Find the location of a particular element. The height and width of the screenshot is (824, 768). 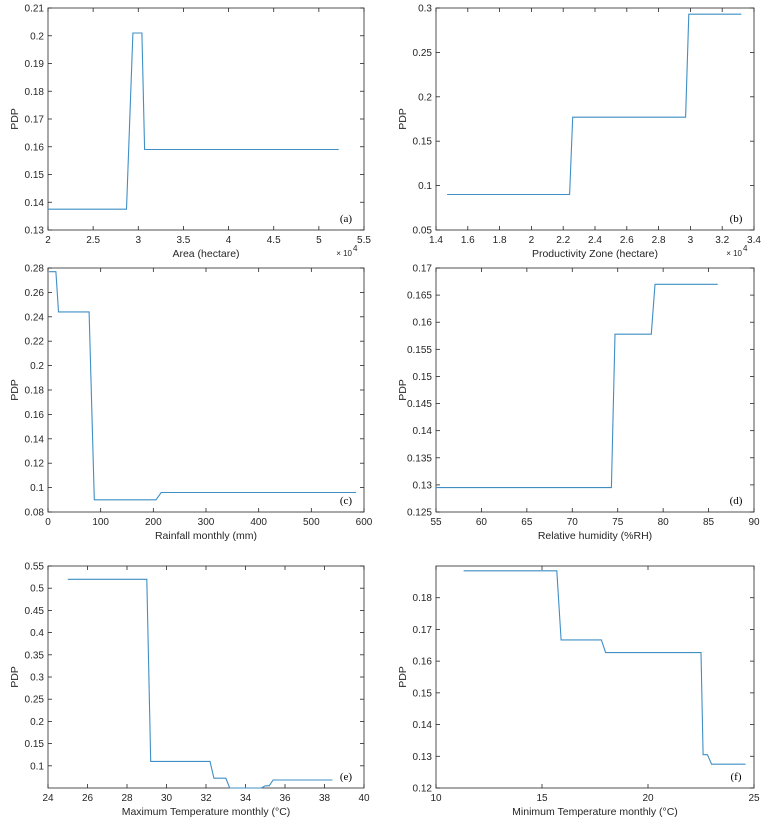

x-axis-exponent: 4 is located at coordinates (745, 248).